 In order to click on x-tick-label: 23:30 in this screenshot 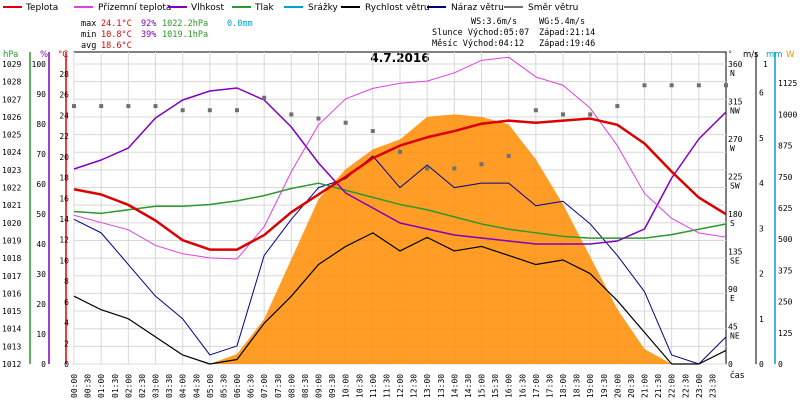, I will do `click(712, 386)`.